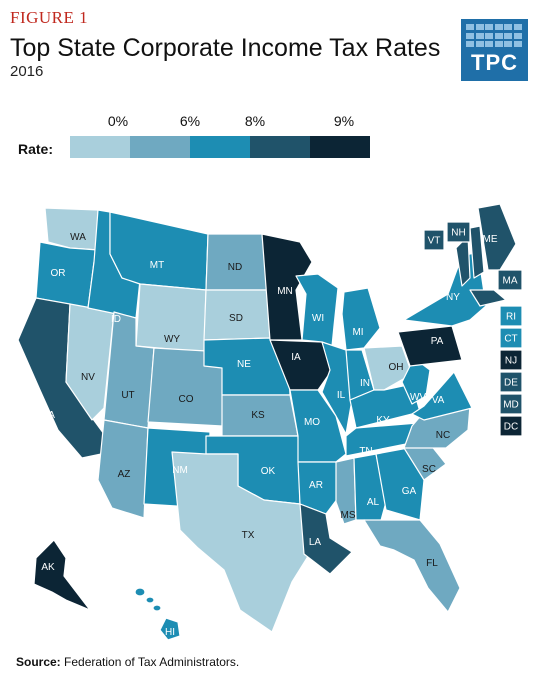 Image resolution: width=540 pixels, height=698 pixels. I want to click on state-label-de: DE, so click(511, 383).